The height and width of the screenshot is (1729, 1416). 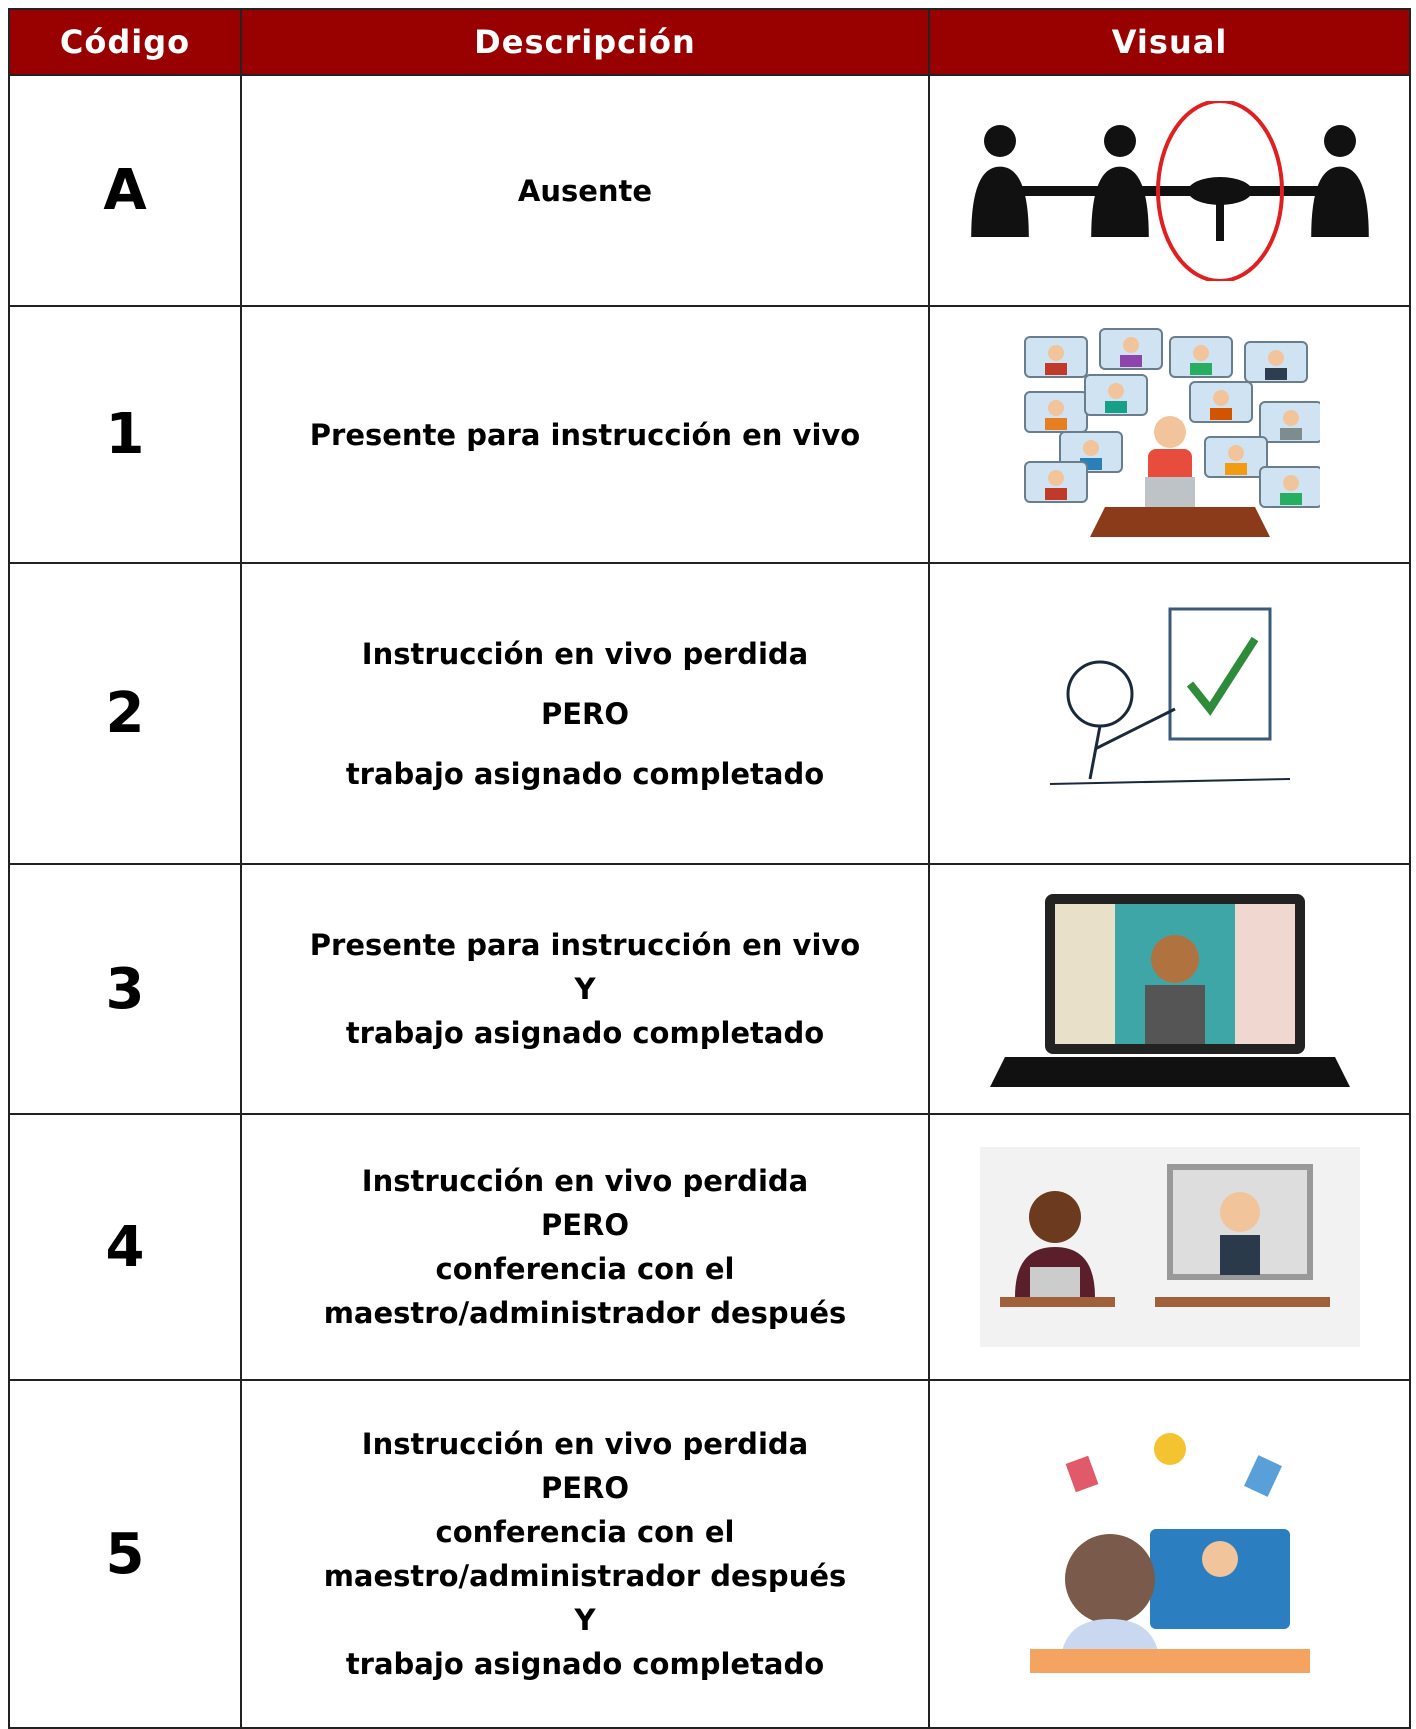 What do you see at coordinates (125, 713) in the screenshot?
I see `code-cell: 2` at bounding box center [125, 713].